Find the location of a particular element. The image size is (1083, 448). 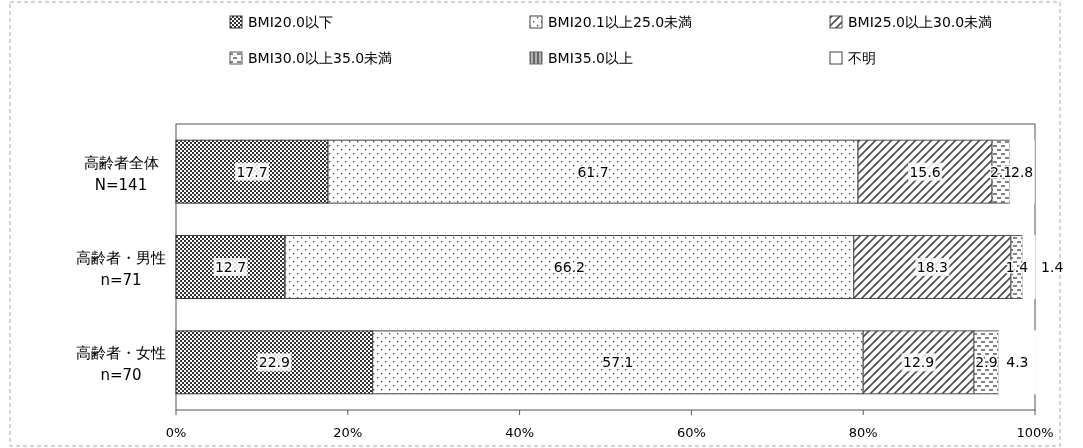

data-label: 2.9 is located at coordinates (986, 362).